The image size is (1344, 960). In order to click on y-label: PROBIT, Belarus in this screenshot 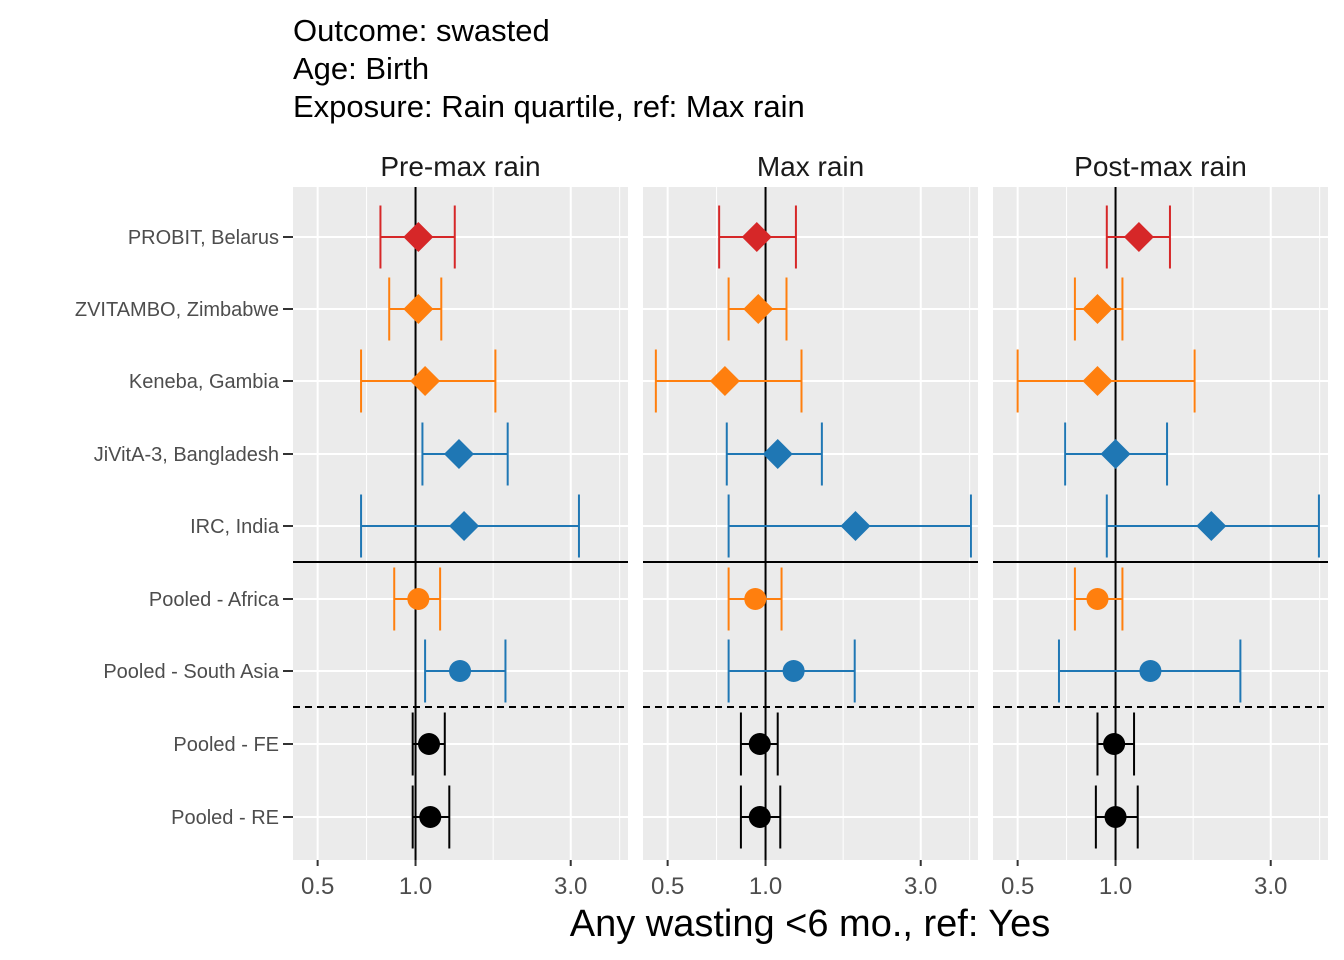, I will do `click(203, 238)`.